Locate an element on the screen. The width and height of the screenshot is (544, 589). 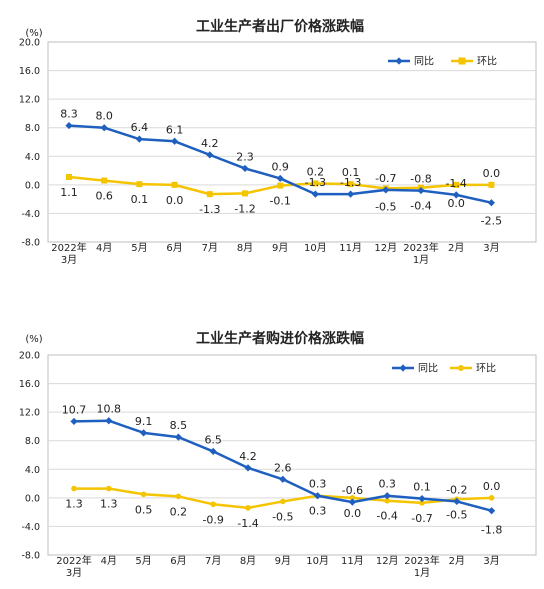
unit-label: (%) is located at coordinates (33, 33).